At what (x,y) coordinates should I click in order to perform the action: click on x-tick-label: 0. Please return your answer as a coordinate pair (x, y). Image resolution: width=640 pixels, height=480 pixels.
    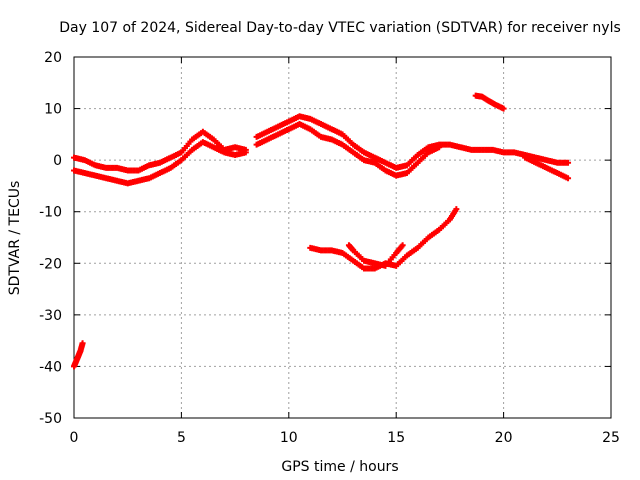
    Looking at the image, I should click on (74, 438).